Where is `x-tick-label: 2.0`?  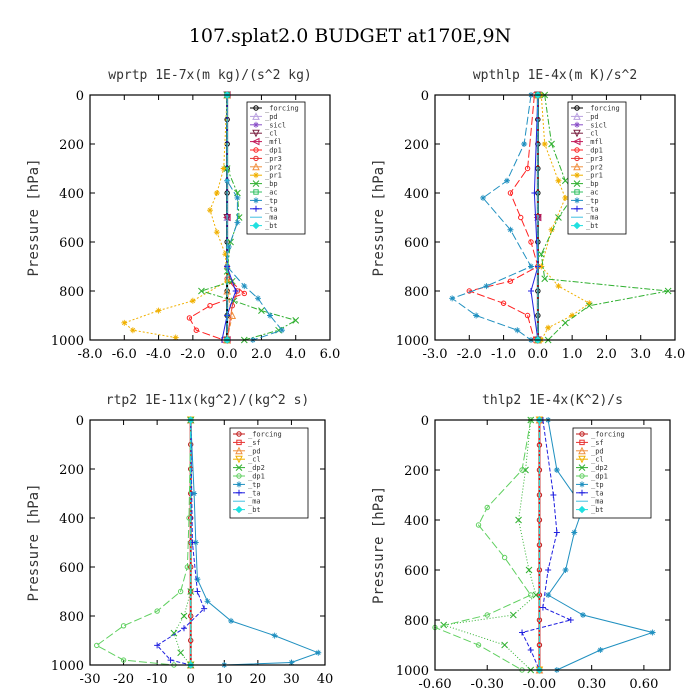 x-tick-label: 2.0 is located at coordinates (606, 354).